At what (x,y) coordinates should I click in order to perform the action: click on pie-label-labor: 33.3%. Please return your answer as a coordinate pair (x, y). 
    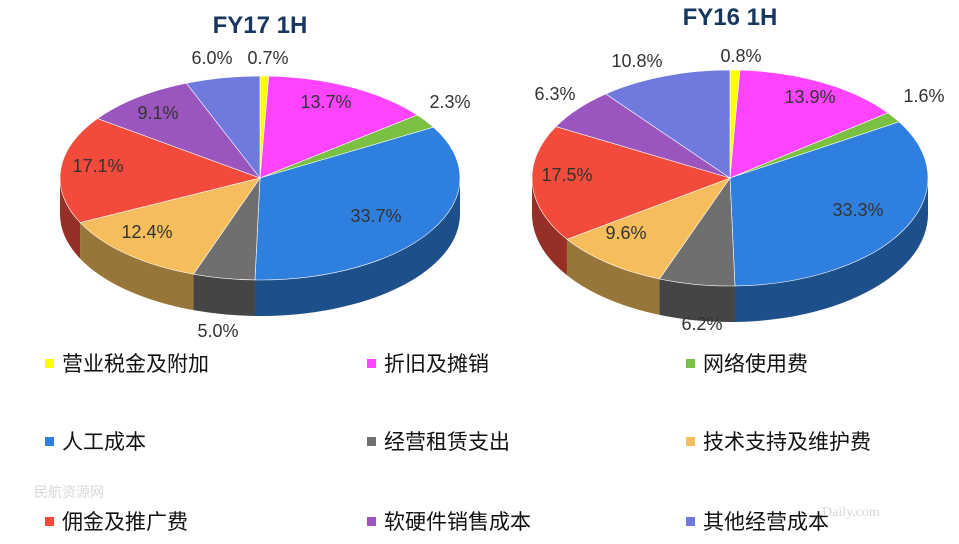
    Looking at the image, I should click on (857, 210).